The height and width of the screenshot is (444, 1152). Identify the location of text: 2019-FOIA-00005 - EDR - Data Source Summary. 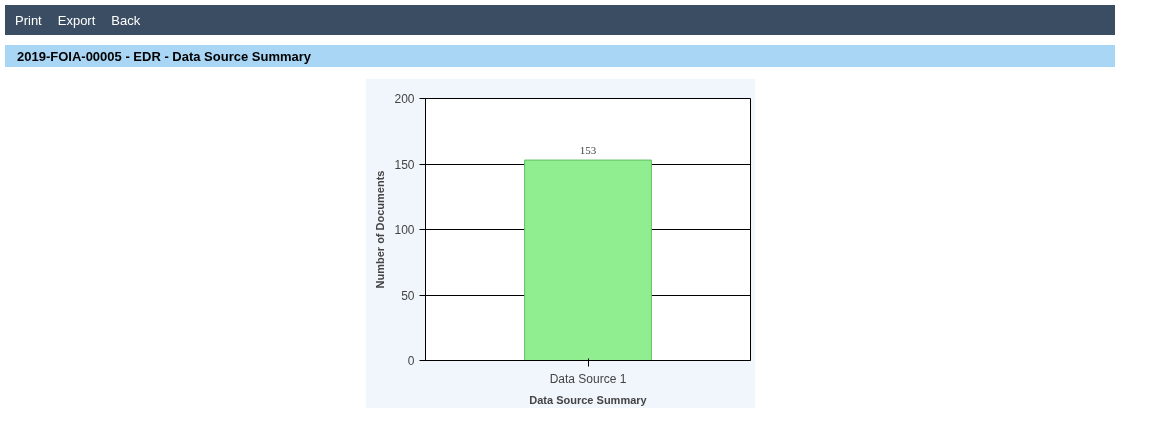
(164, 56).